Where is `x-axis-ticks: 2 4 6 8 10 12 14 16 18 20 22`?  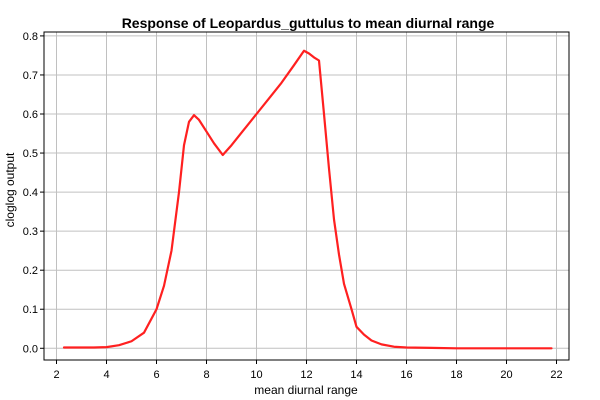 x-axis-ticks: 2 4 6 8 10 12 14 16 18 20 22 is located at coordinates (308, 370).